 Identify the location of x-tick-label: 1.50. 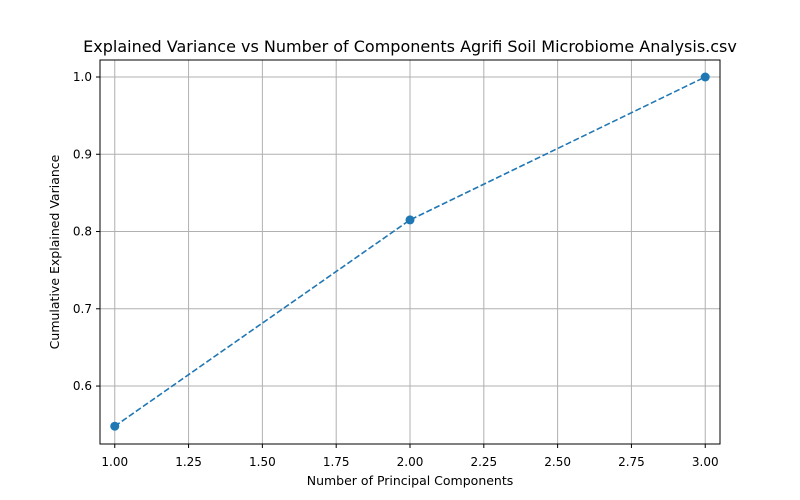
(262, 462).